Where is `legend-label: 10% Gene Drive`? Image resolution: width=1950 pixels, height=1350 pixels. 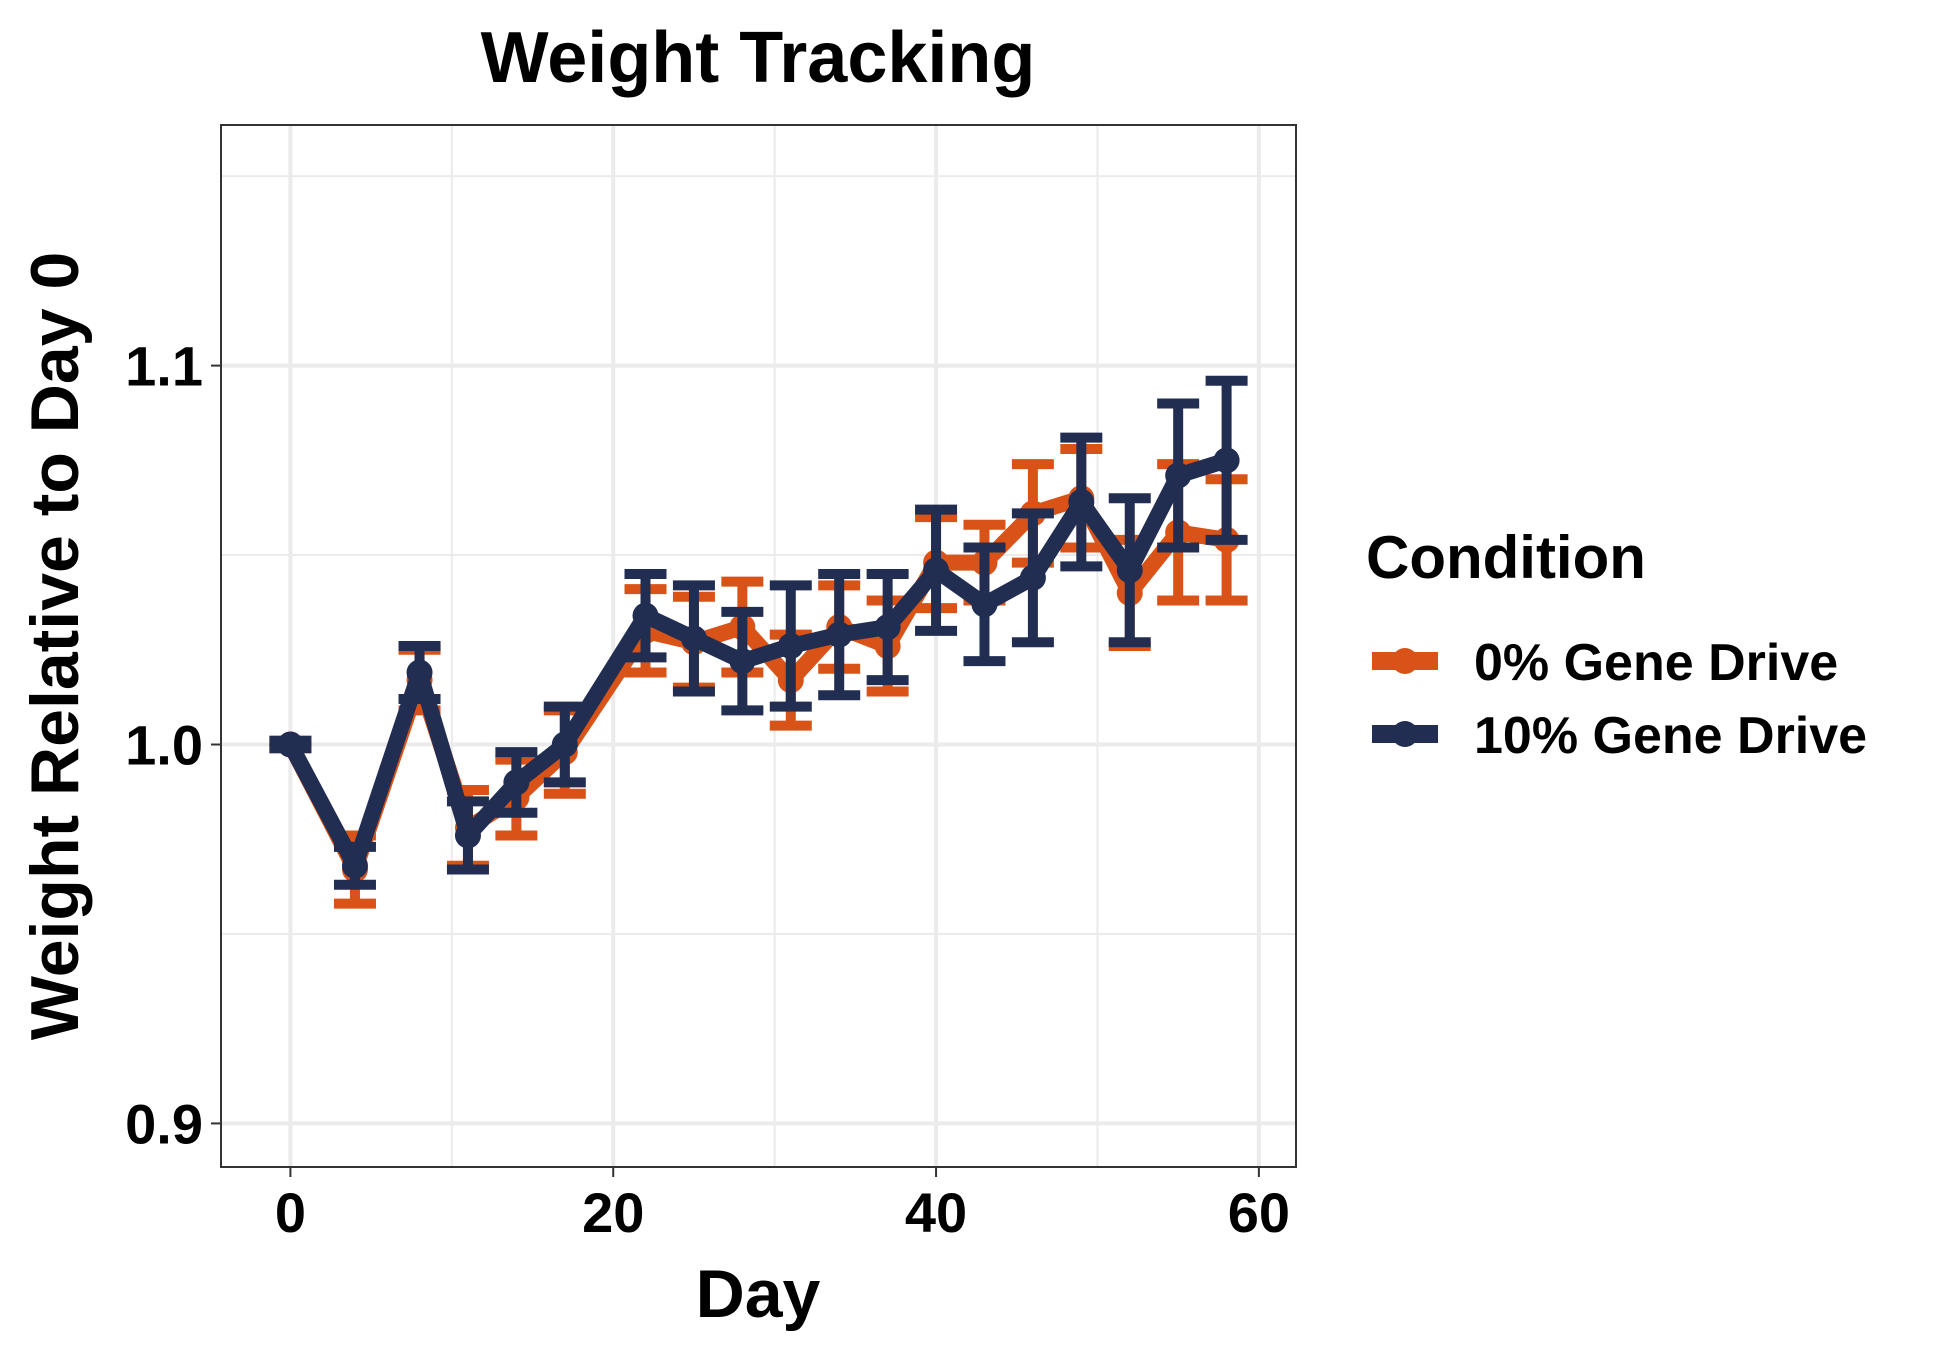 legend-label: 10% Gene Drive is located at coordinates (1670, 736).